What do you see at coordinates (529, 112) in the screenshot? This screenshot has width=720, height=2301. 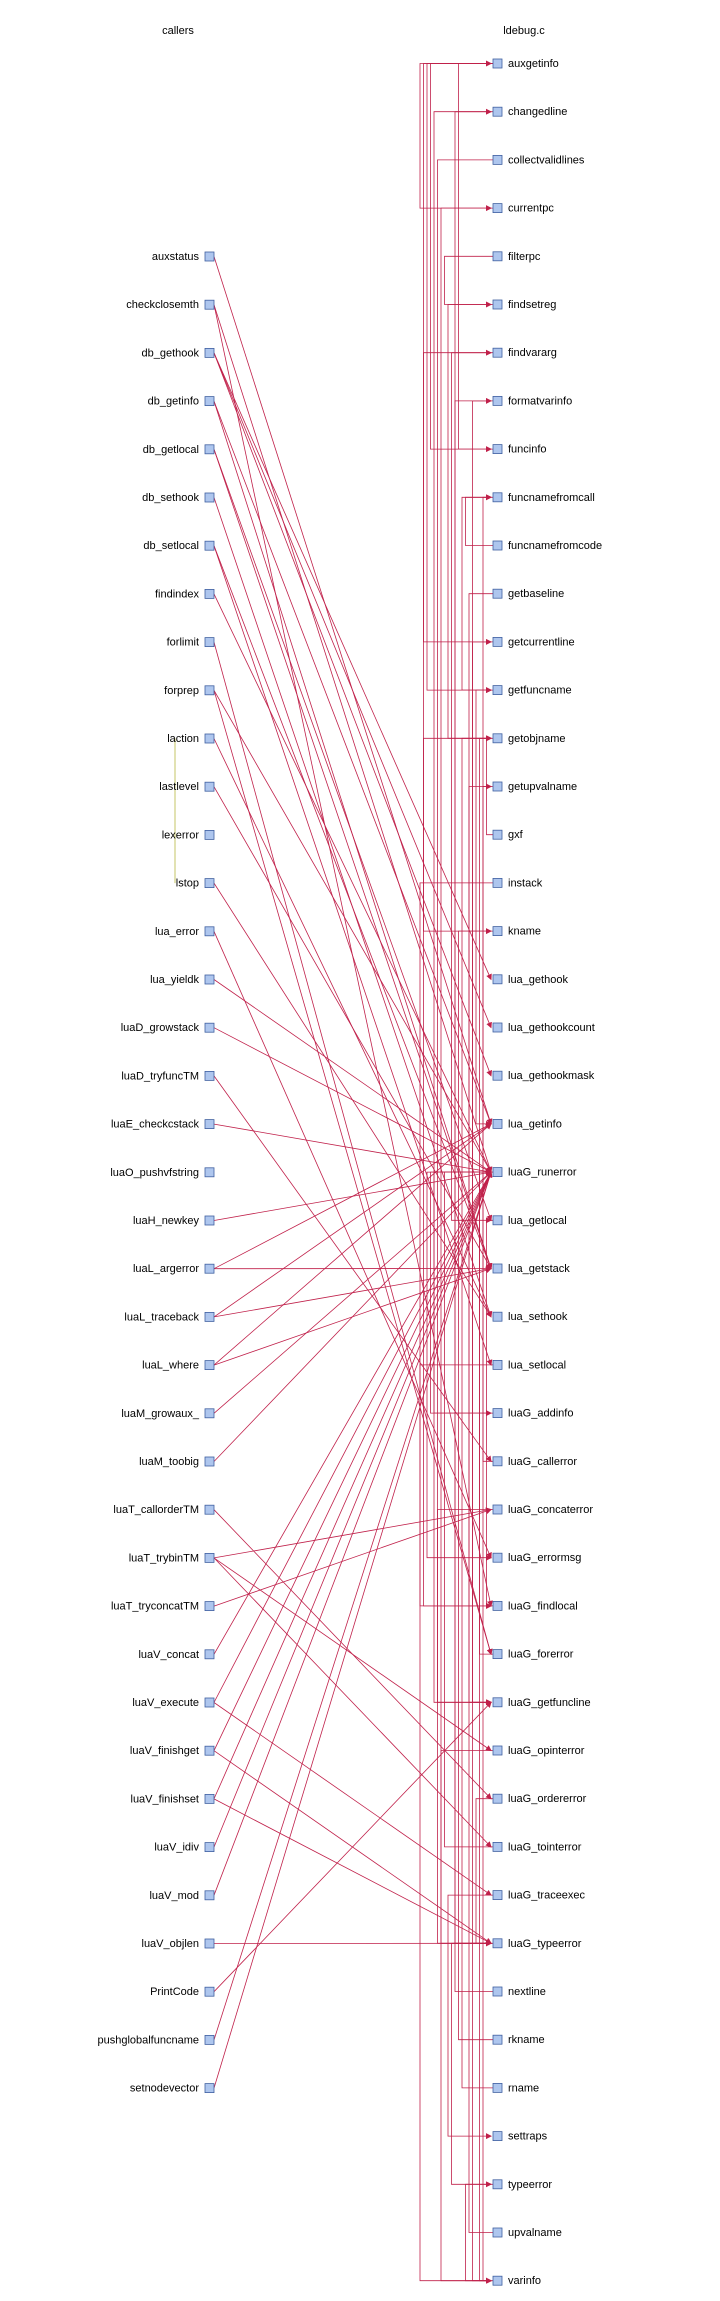 I see `function-node-changedline: changedline` at bounding box center [529, 112].